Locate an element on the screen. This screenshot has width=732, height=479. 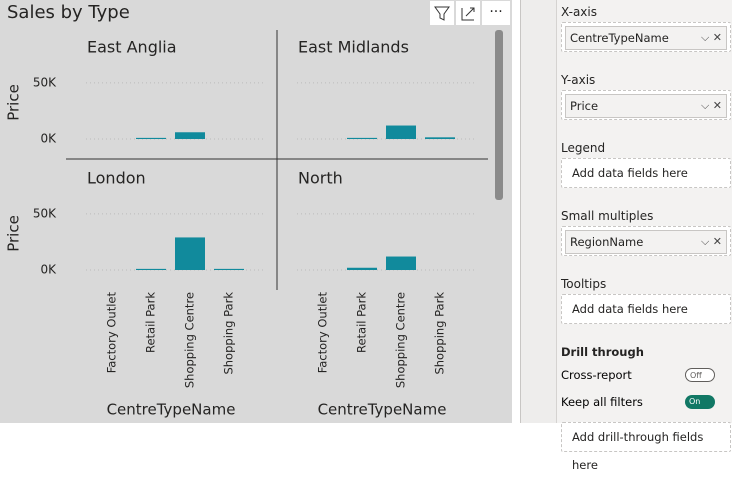
panel-title: North is located at coordinates (320, 178).